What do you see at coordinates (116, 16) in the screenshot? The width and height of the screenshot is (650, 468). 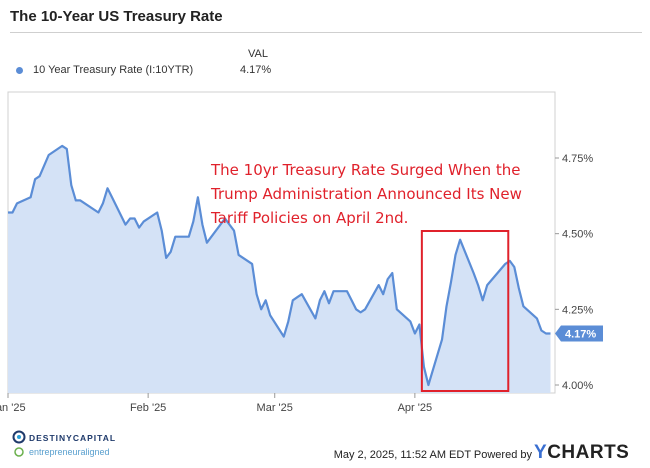 I see `chart-title: The 10-Year US Treasury Rate` at bounding box center [116, 16].